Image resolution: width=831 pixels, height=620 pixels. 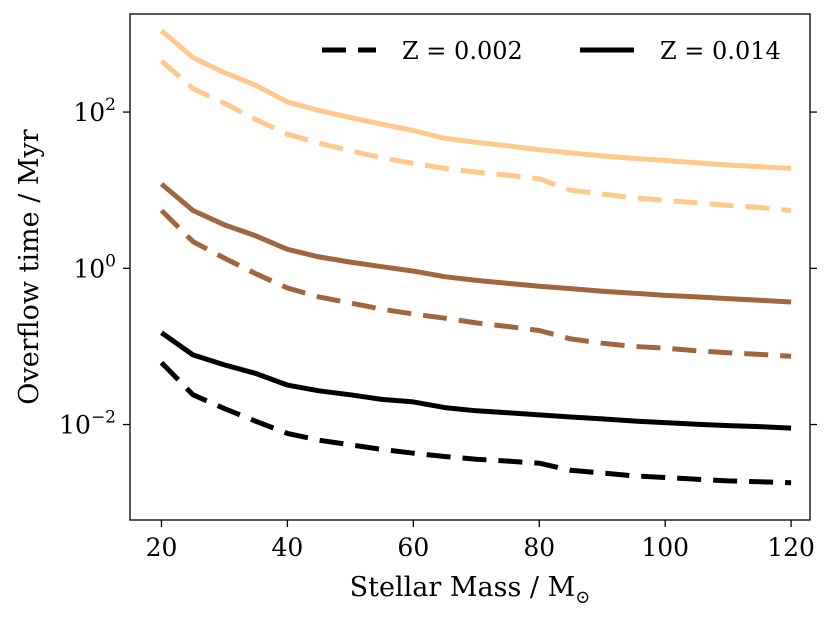 I want to click on y-axis-label: Overflow time / Myr, so click(x=29, y=266).